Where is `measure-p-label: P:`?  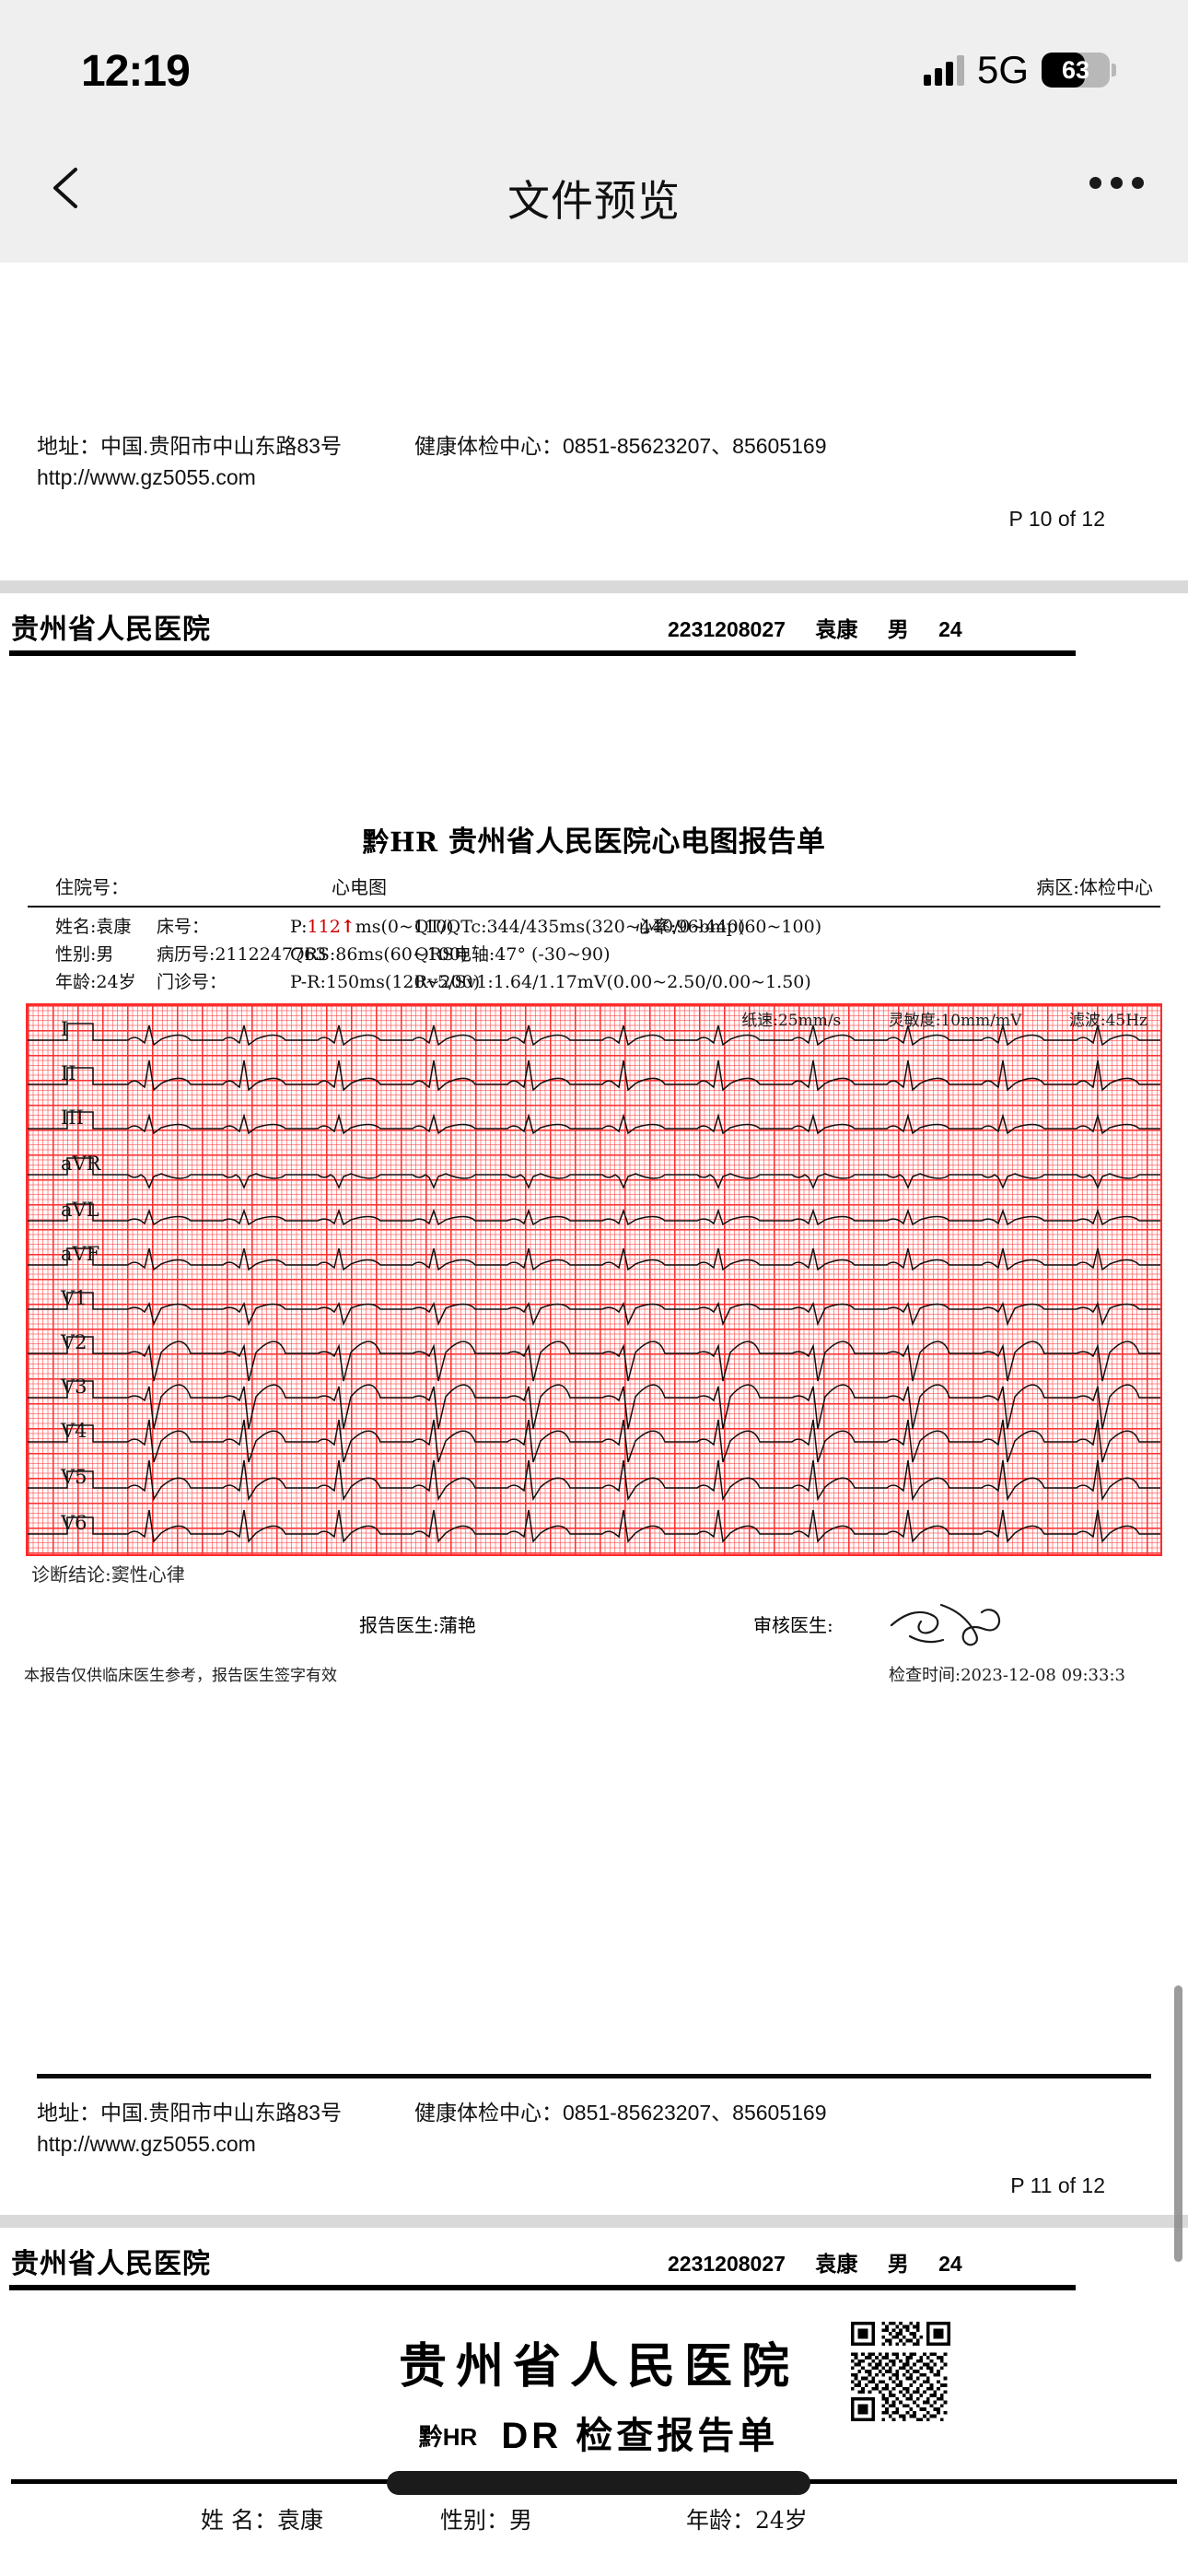
measure-p-label: P: is located at coordinates (299, 927).